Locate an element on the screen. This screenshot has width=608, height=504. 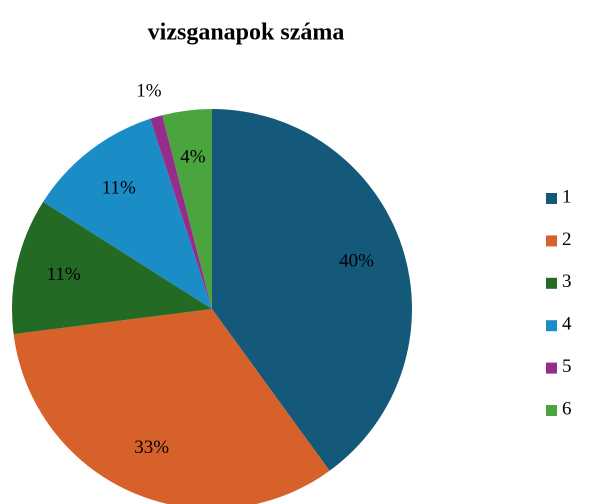
chart-title: vizsganapok száma is located at coordinates (246, 33).